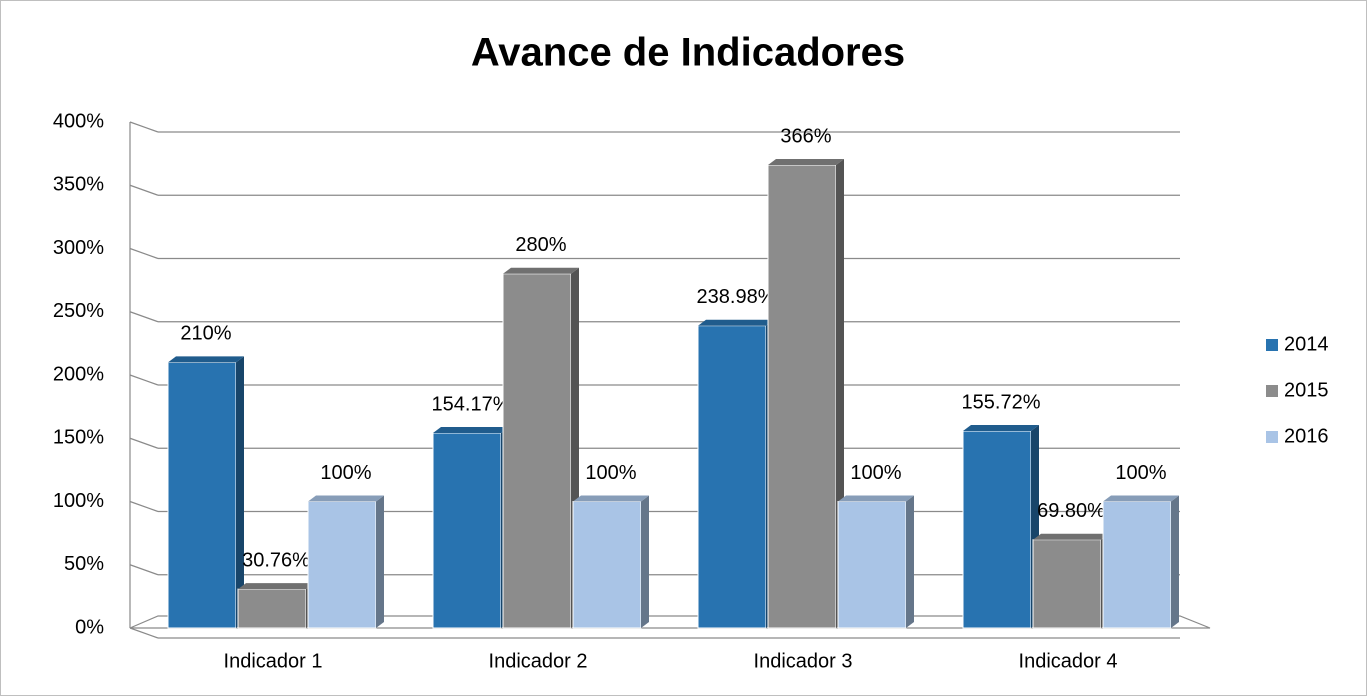  What do you see at coordinates (688, 53) in the screenshot?
I see `chart-title: Avance de Indicadores` at bounding box center [688, 53].